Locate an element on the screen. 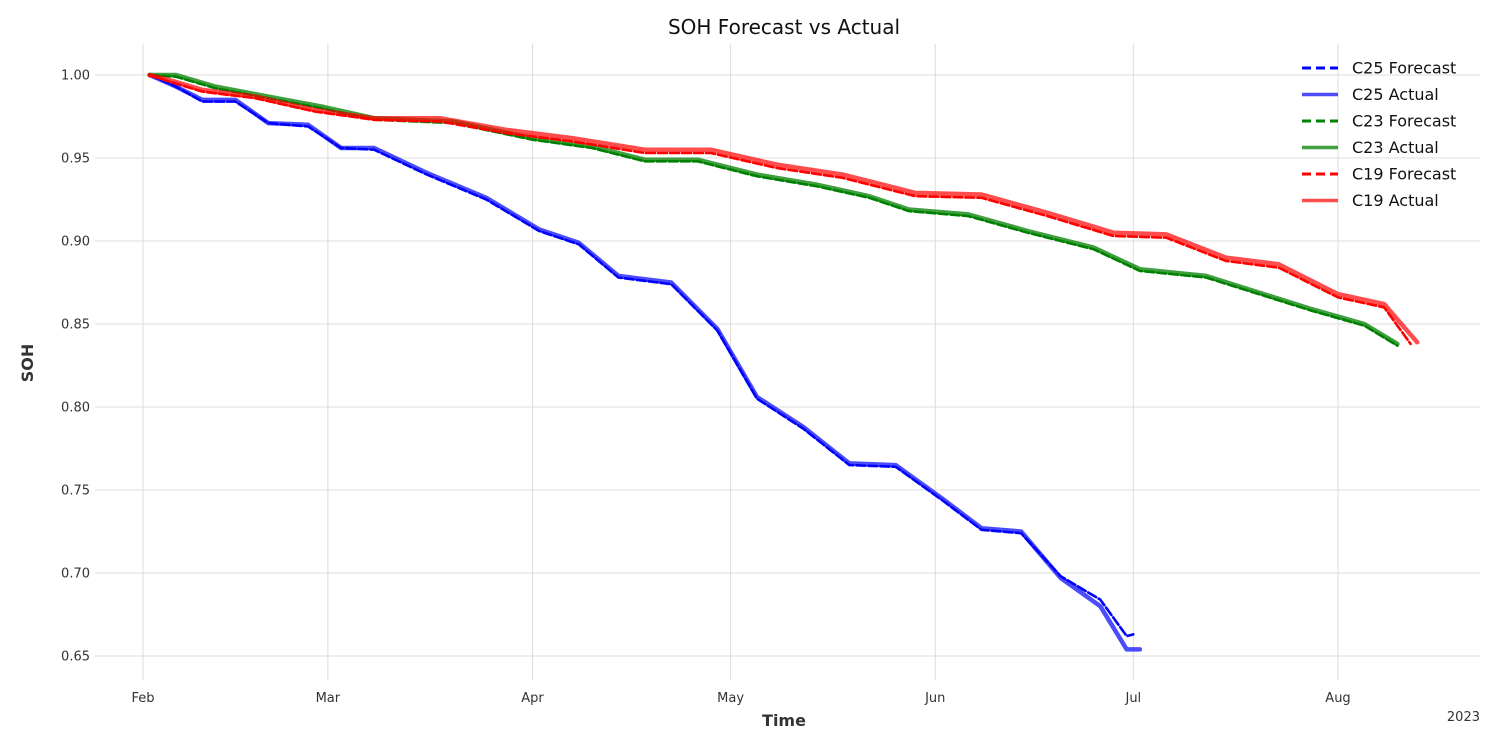 The height and width of the screenshot is (750, 1500). chart-title: SOH Forecast vs Actual is located at coordinates (784, 27).